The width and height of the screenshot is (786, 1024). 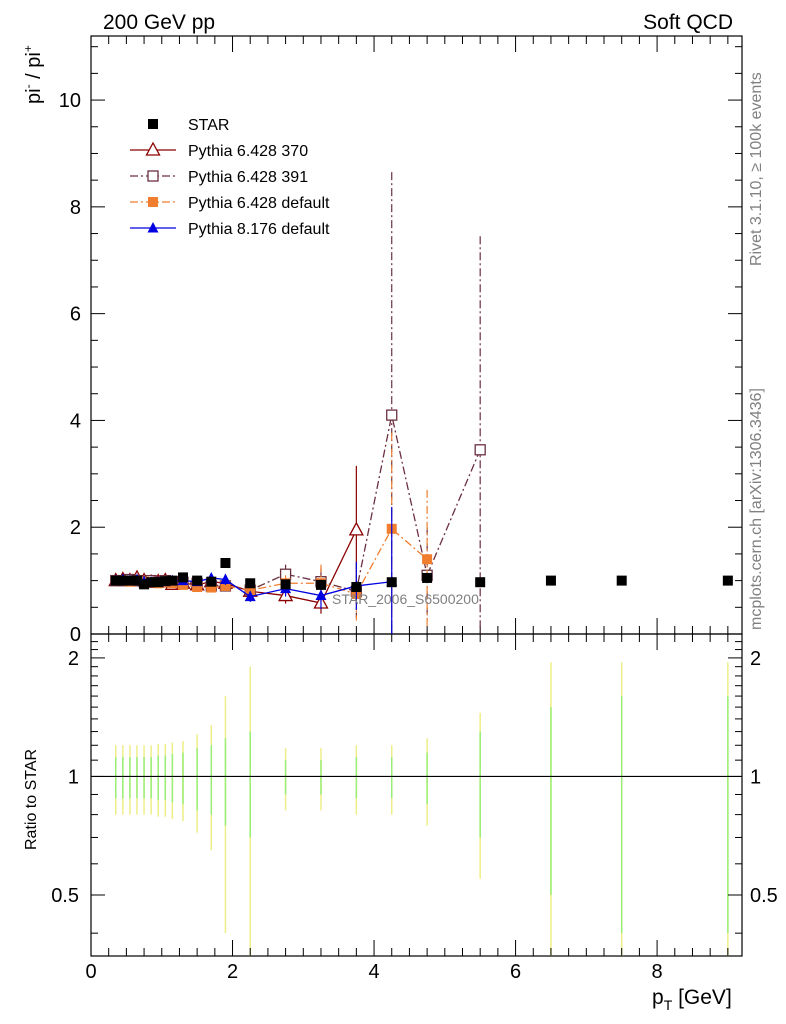 What do you see at coordinates (75, 421) in the screenshot?
I see `y-tick-label: 4` at bounding box center [75, 421].